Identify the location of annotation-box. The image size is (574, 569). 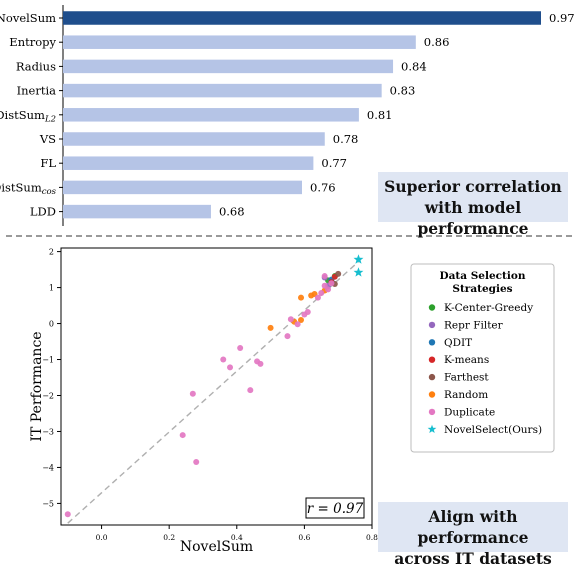
(335, 508).